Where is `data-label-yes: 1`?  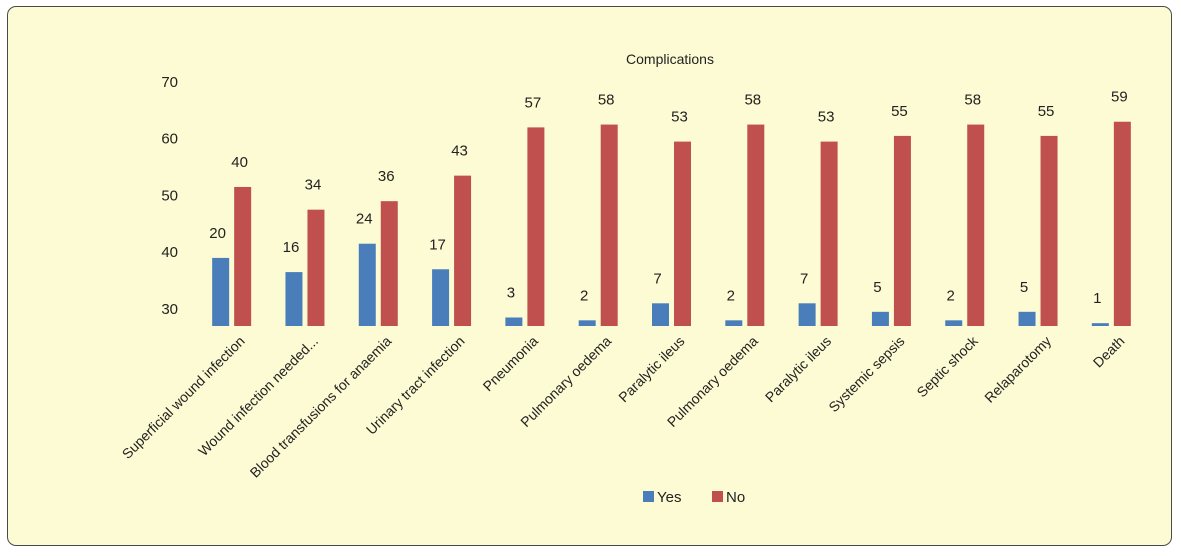
data-label-yes: 1 is located at coordinates (1097, 298).